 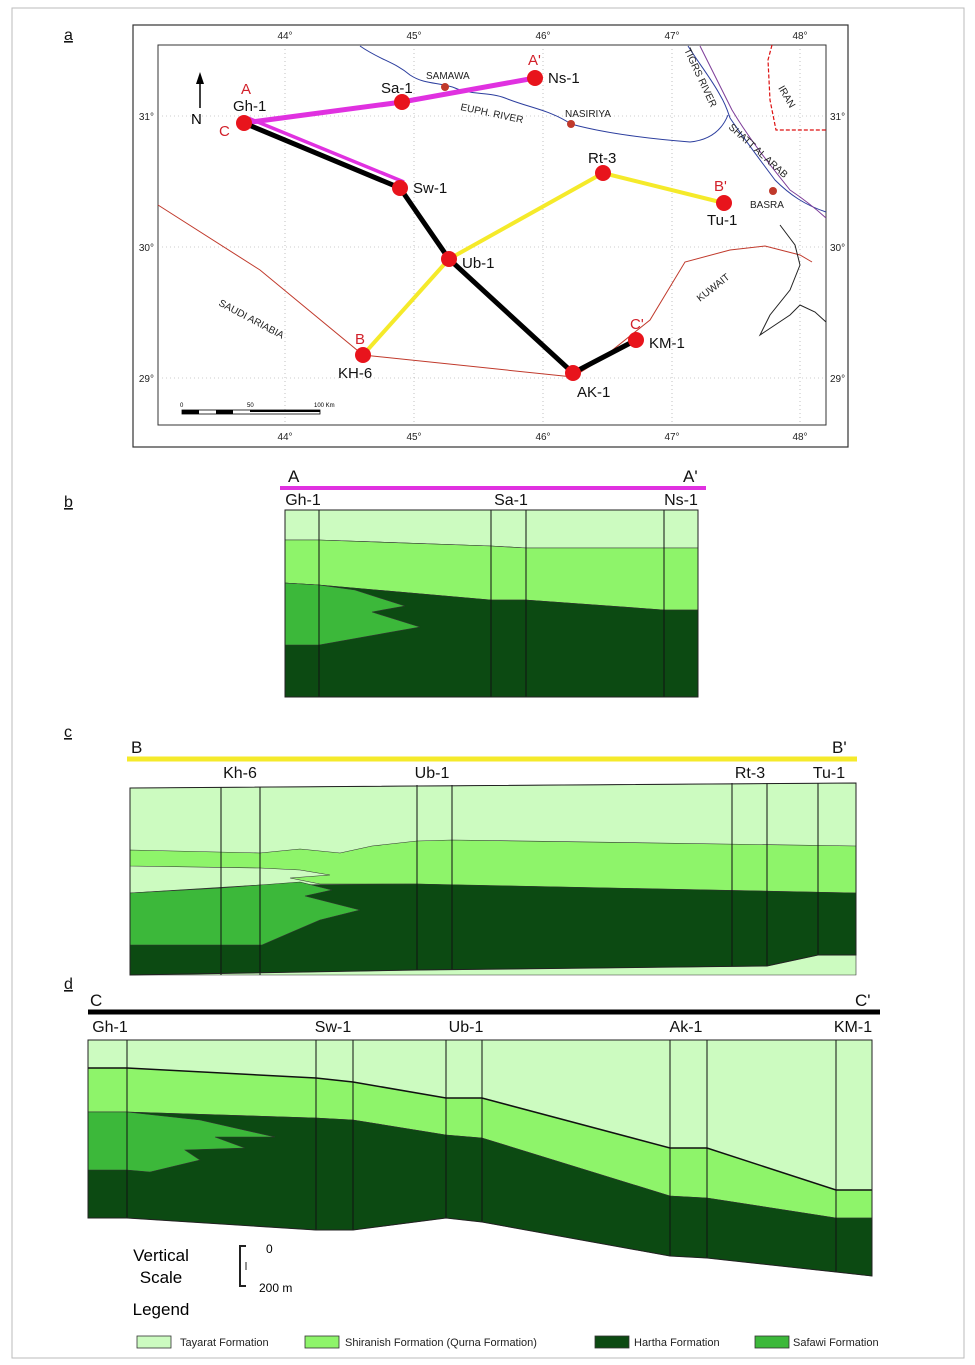 I want to click on coastline, so click(x=792, y=280).